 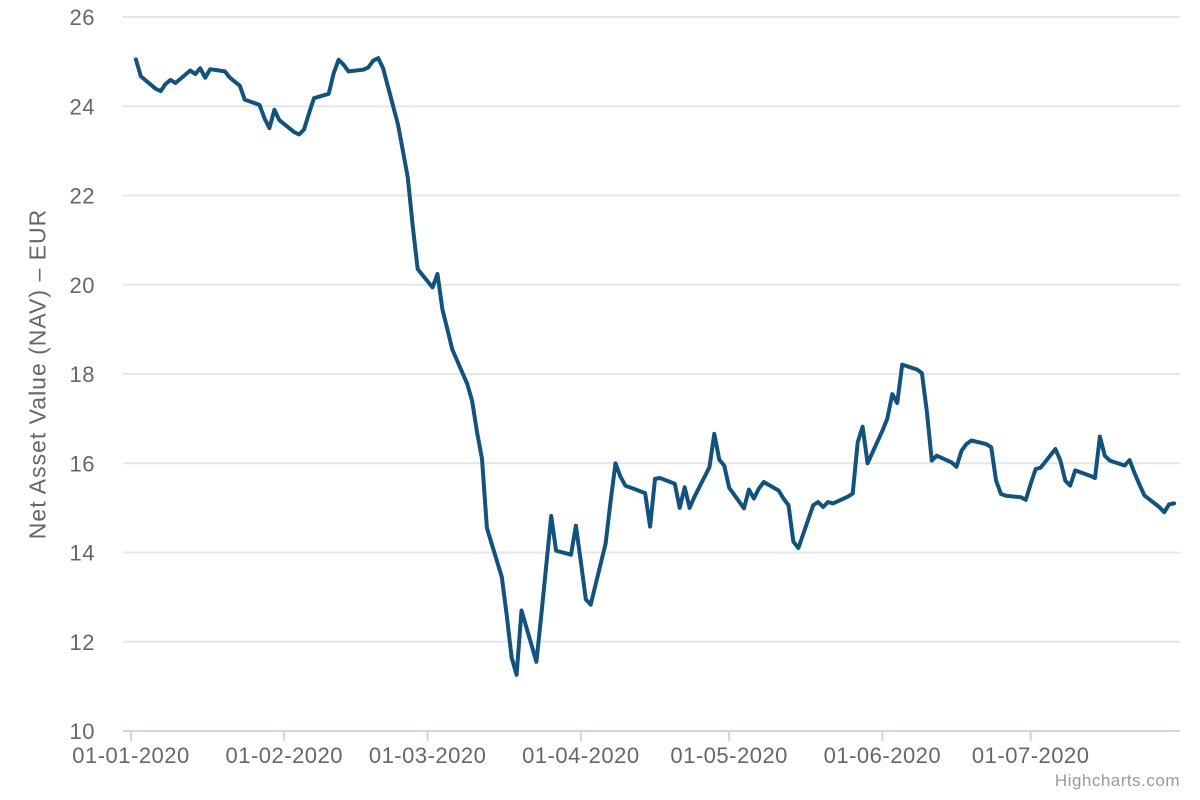 What do you see at coordinates (82, 731) in the screenshot?
I see `y-axis-label: 10` at bounding box center [82, 731].